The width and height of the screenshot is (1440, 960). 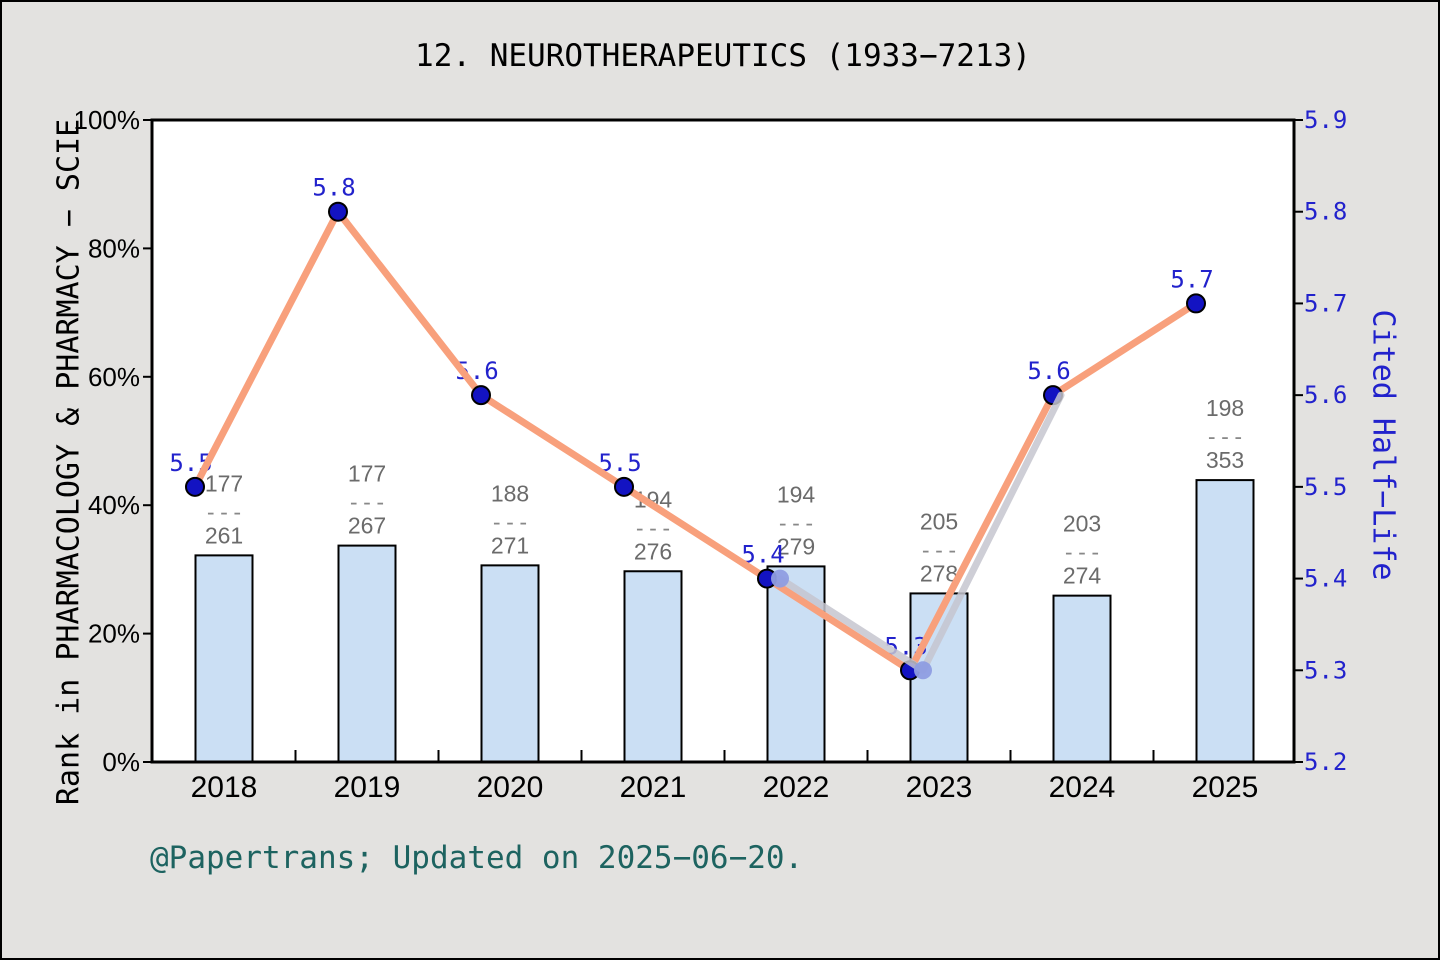 I want to click on left-tick-label: 0%, so click(x=121, y=762).